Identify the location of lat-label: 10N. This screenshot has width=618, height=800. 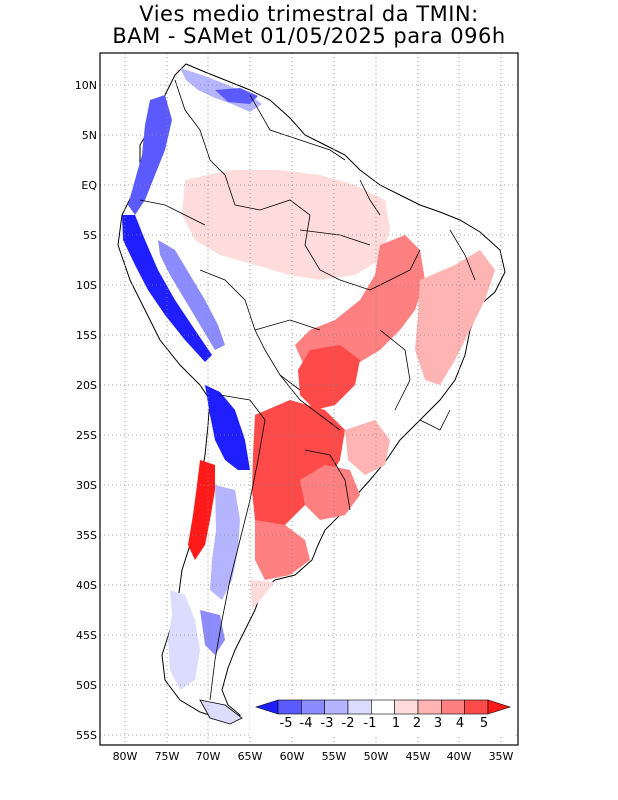
(86, 85).